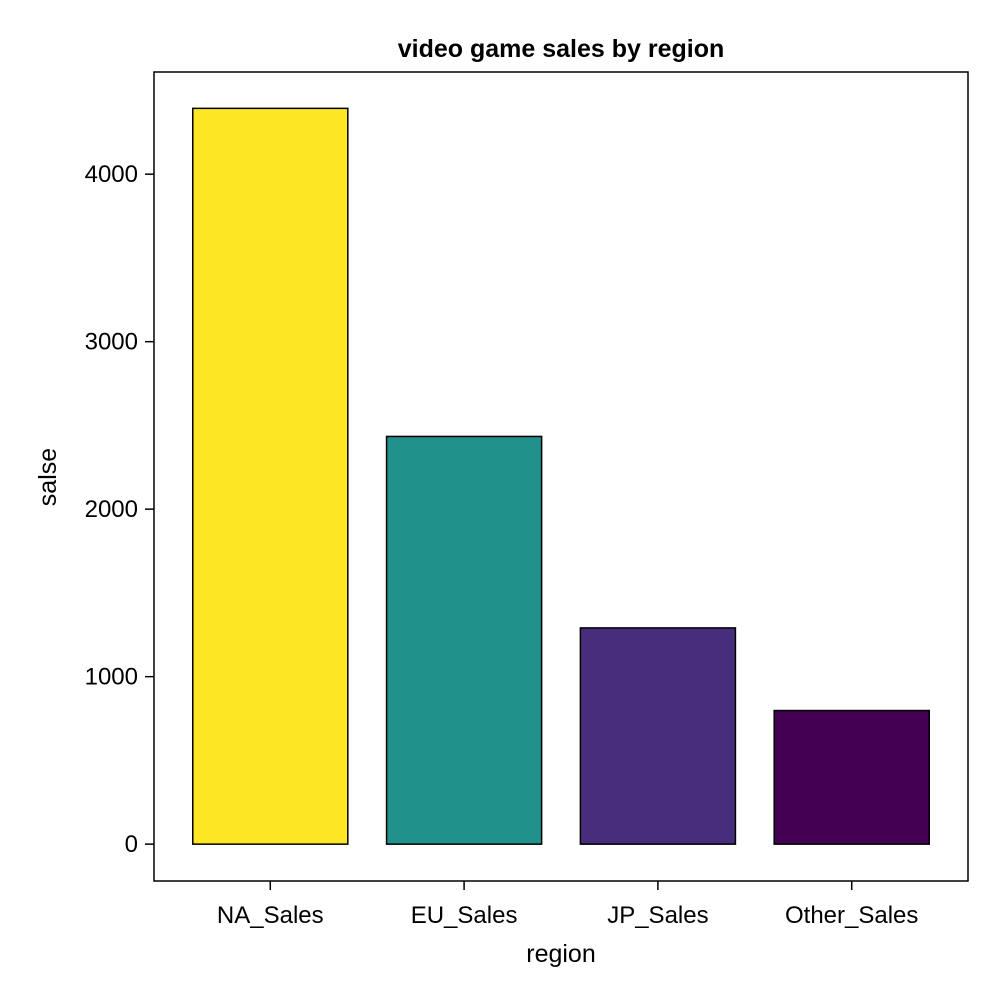  Describe the element at coordinates (658, 736) in the screenshot. I see `bar-jp-sales` at that location.